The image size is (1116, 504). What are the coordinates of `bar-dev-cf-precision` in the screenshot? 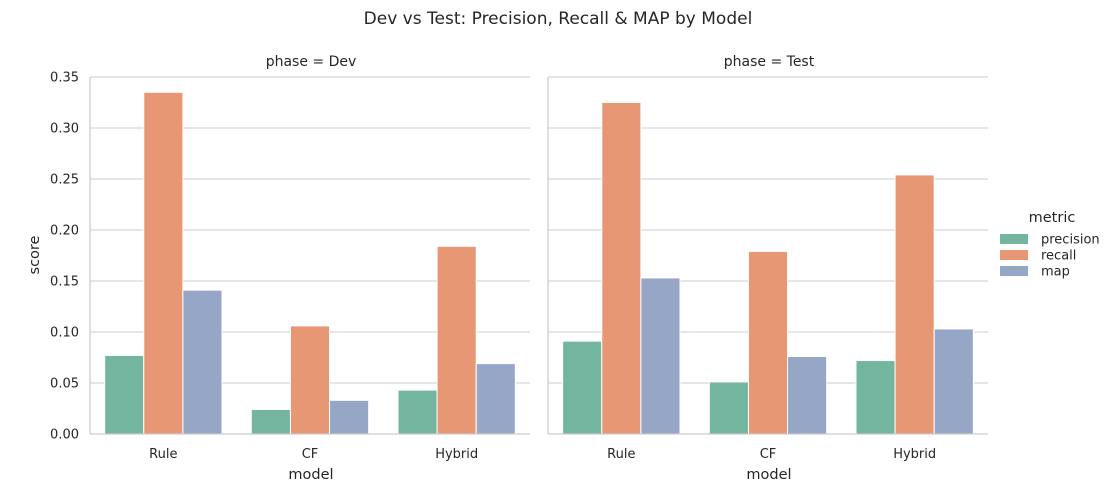 It's located at (270, 422).